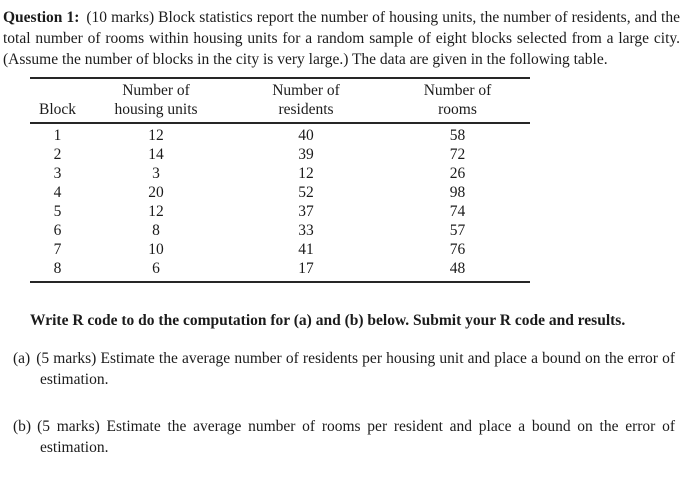 The width and height of the screenshot is (684, 500). Describe the element at coordinates (457, 154) in the screenshot. I see `table-cell: 72` at that location.